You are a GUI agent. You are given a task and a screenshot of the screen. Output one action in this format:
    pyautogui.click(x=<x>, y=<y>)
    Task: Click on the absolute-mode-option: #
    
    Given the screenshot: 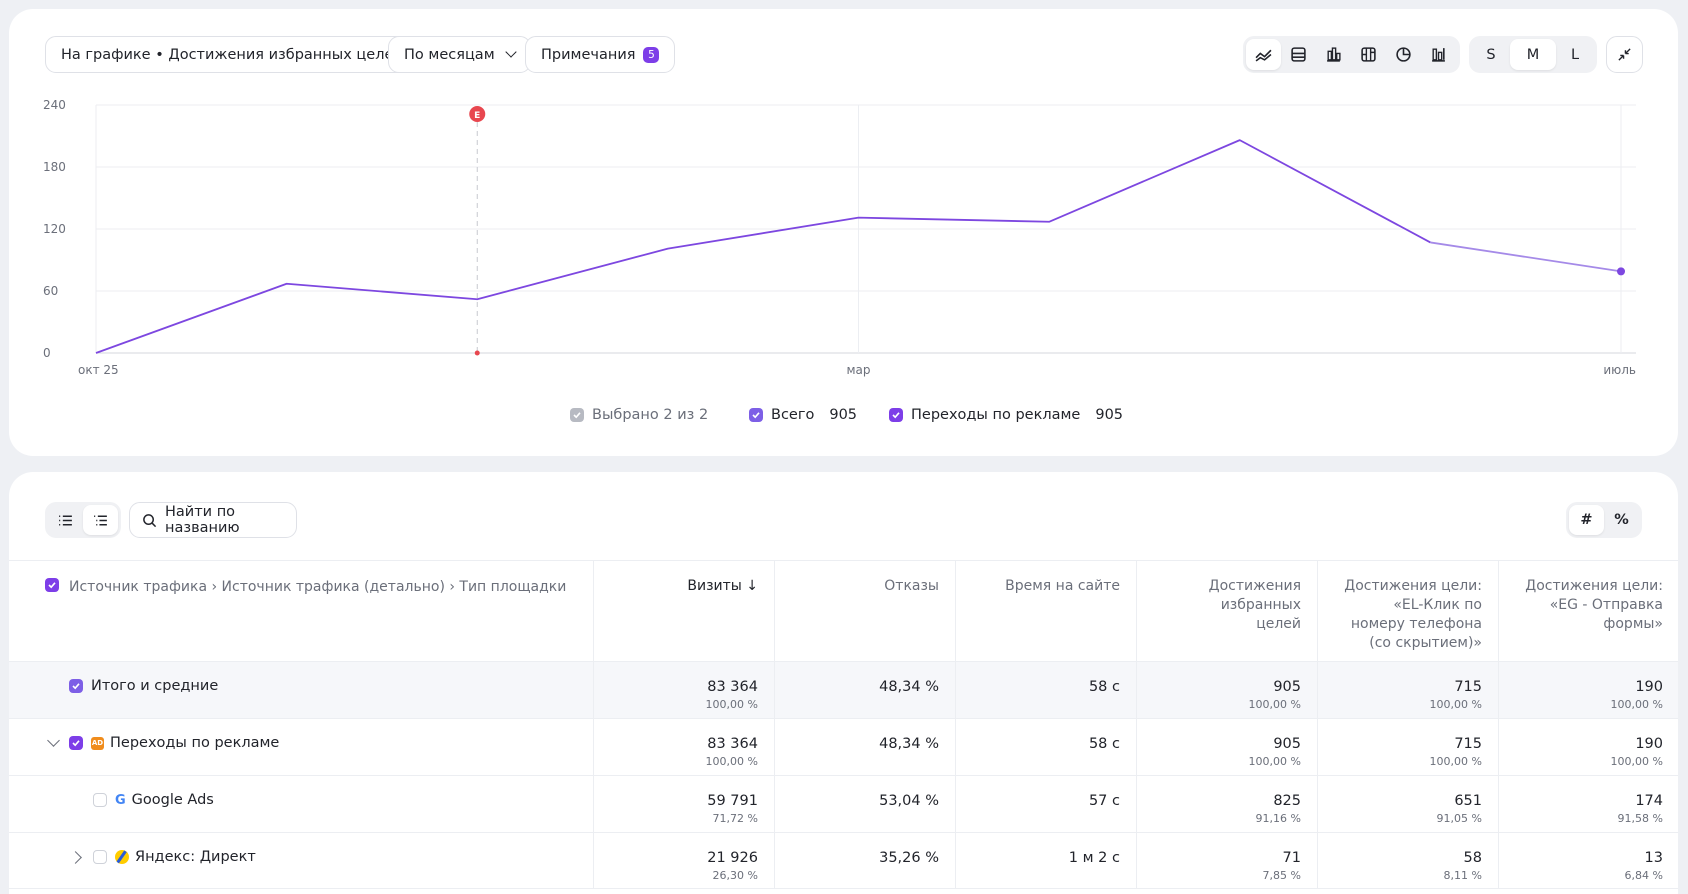 What is the action you would take?
    pyautogui.click(x=1586, y=520)
    